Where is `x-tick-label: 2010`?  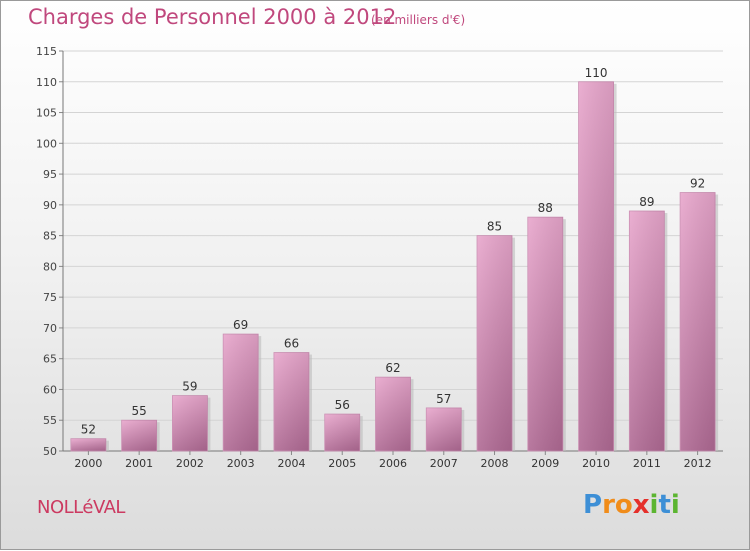 x-tick-label: 2010 is located at coordinates (596, 463).